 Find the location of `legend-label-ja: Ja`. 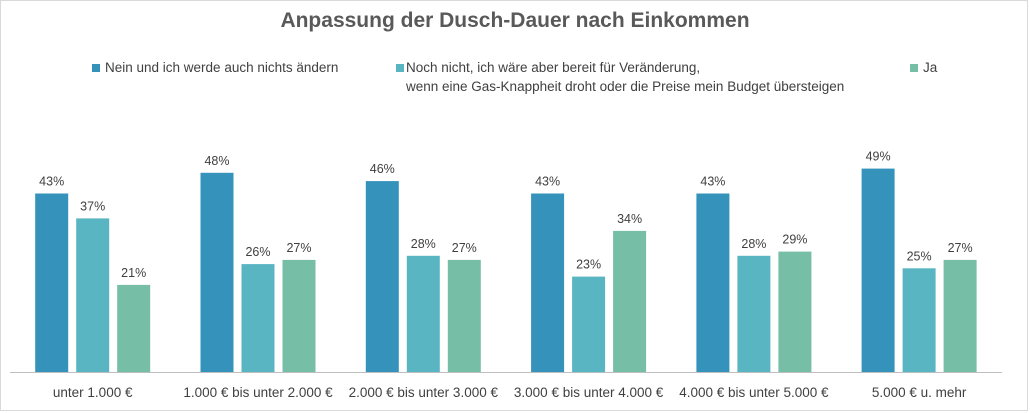

legend-label-ja: Ja is located at coordinates (930, 67).